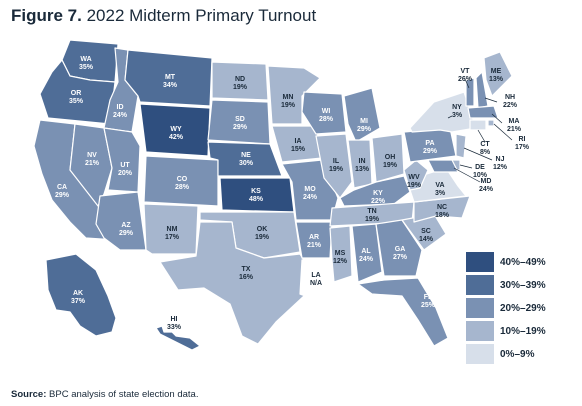 The height and width of the screenshot is (406, 582). I want to click on legend-label: 0%–9%, so click(517, 354).